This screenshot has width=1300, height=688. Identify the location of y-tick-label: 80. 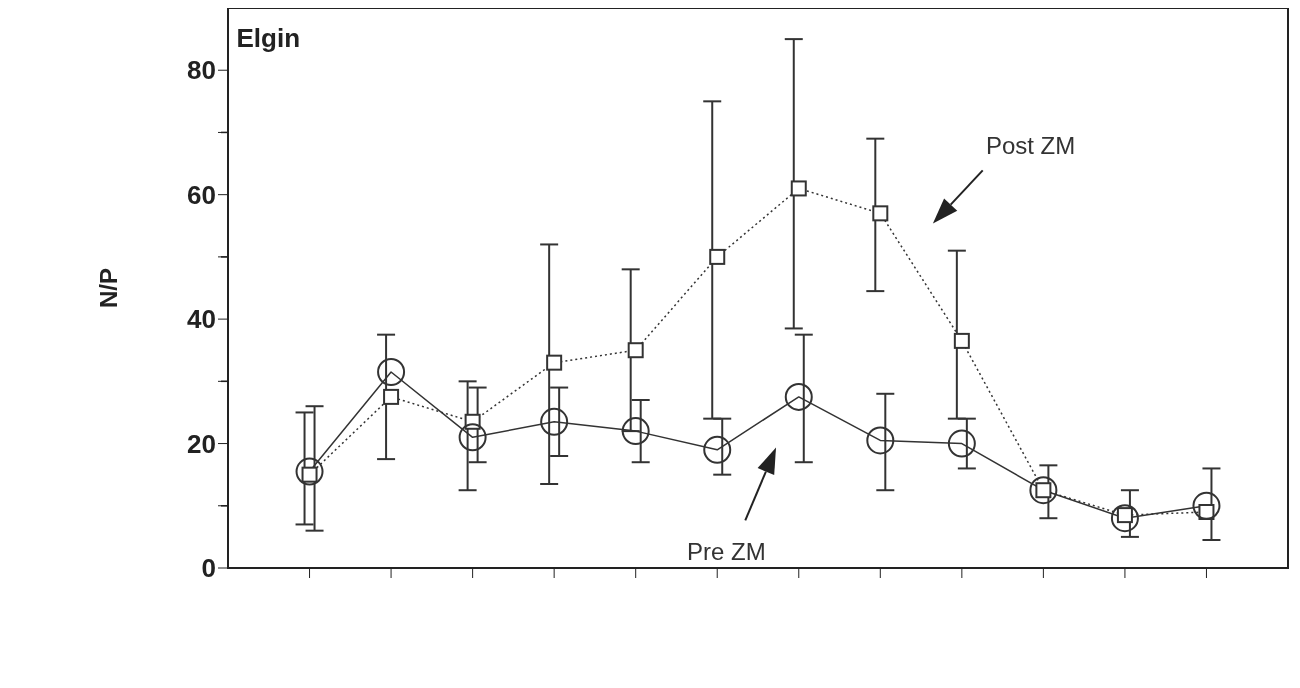
(201, 70).